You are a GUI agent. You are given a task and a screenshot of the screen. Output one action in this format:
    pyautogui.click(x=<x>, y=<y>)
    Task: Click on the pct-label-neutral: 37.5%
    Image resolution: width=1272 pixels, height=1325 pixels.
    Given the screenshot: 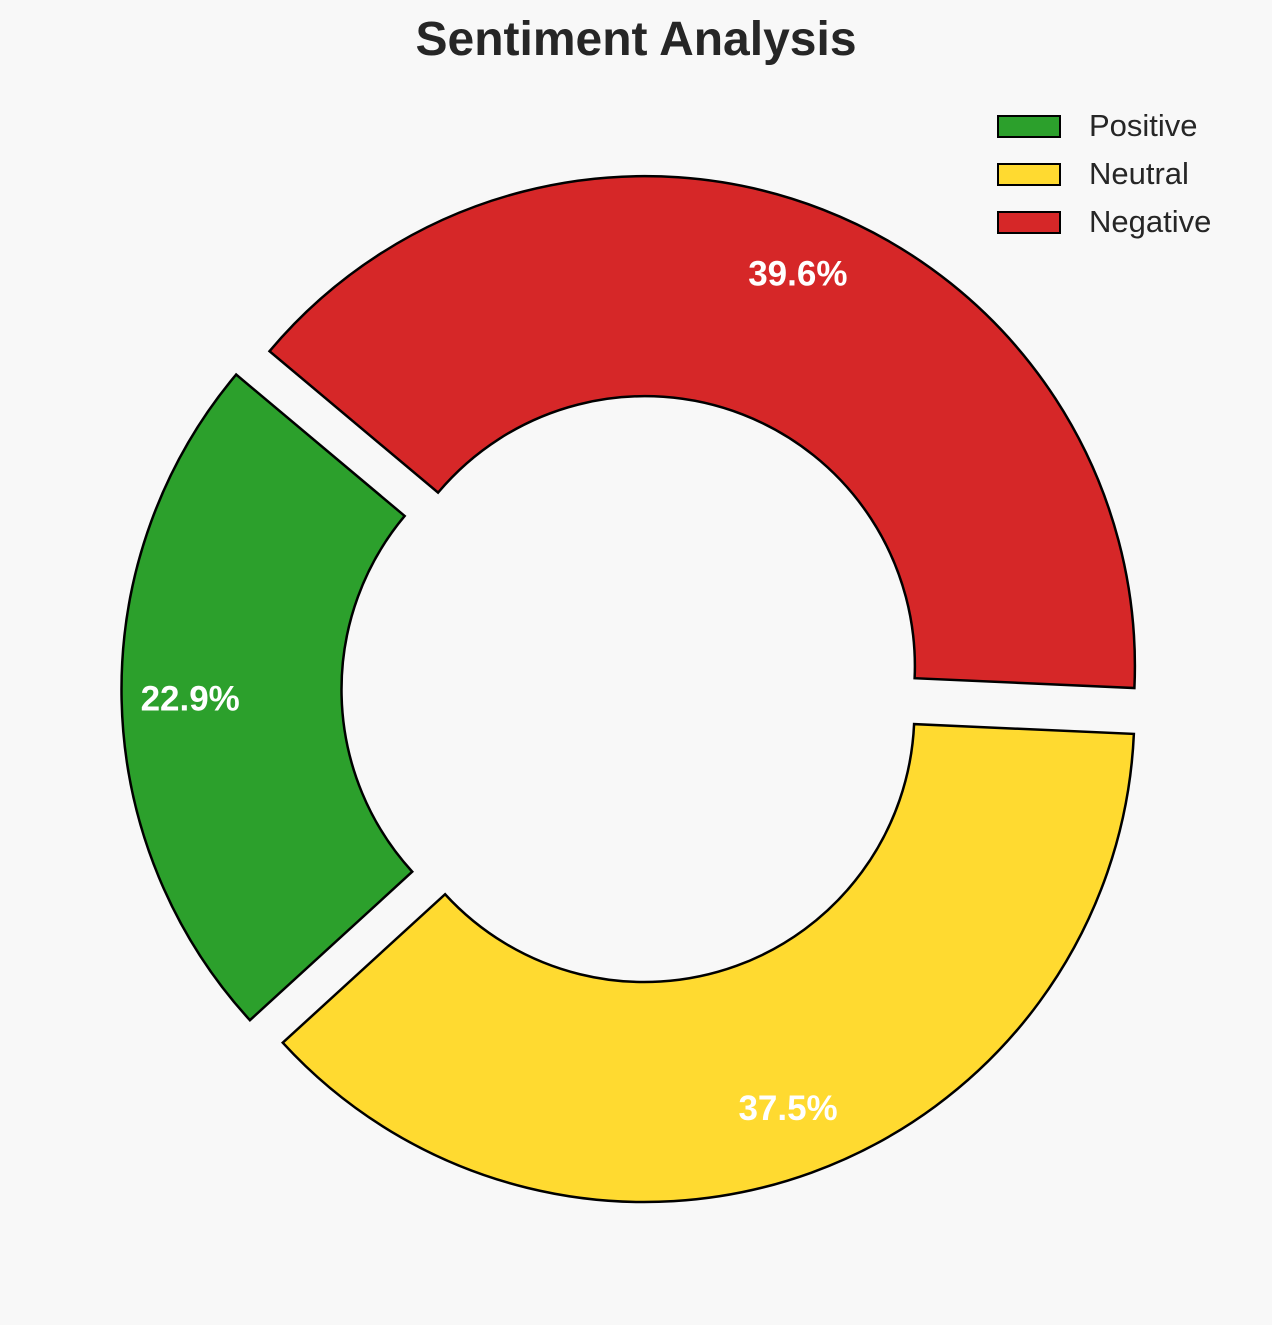 What is the action you would take?
    pyautogui.click(x=787, y=1108)
    